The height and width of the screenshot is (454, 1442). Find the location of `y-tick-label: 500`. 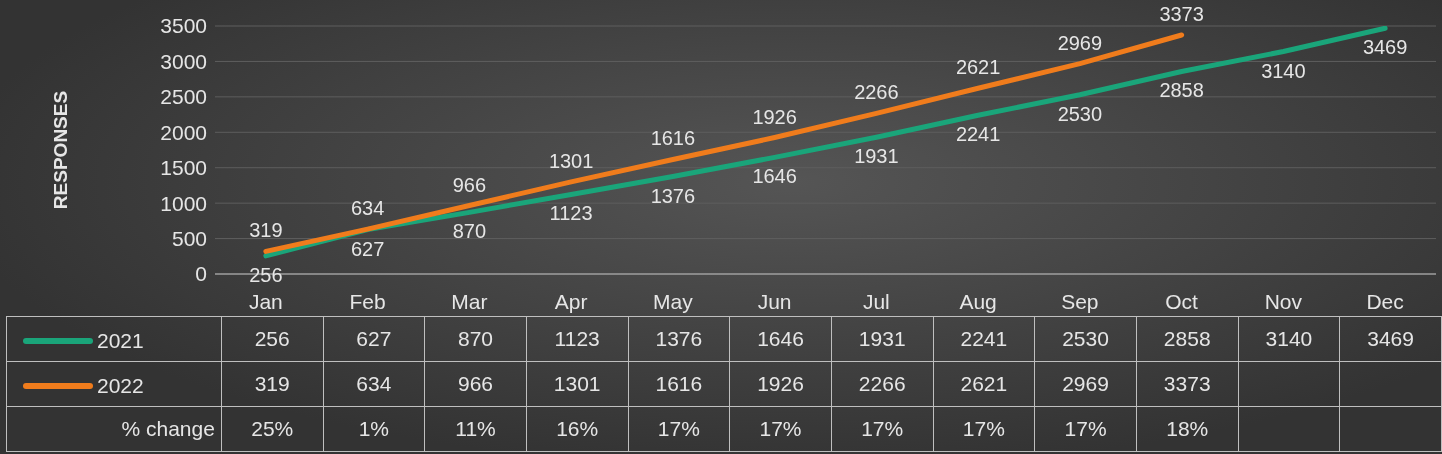

y-tick-label: 500 is located at coordinates (189, 239).